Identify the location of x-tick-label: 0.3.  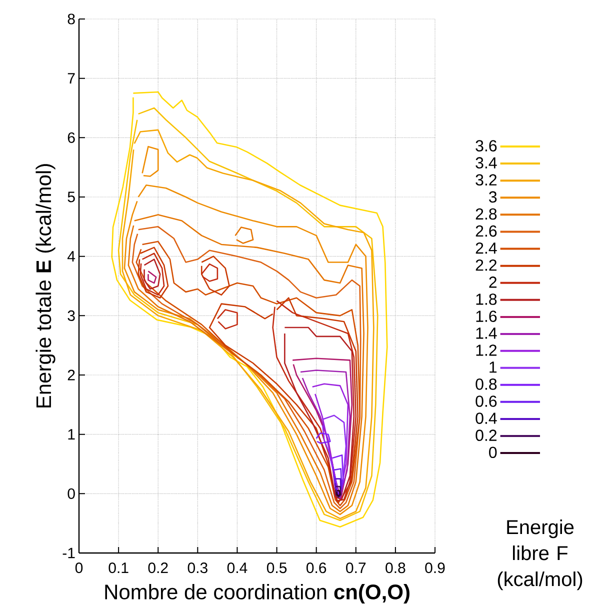
(198, 568).